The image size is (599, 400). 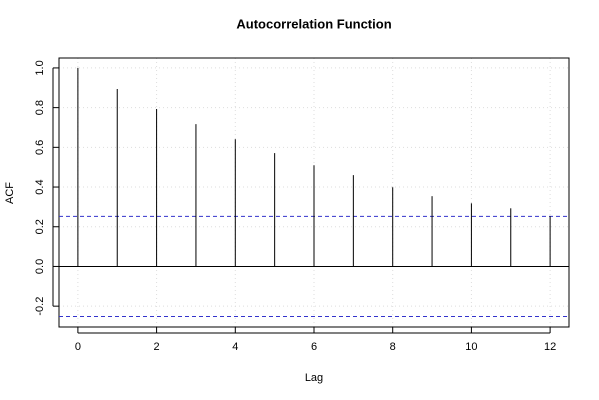 I want to click on x-tick-label: 6, so click(x=314, y=347).